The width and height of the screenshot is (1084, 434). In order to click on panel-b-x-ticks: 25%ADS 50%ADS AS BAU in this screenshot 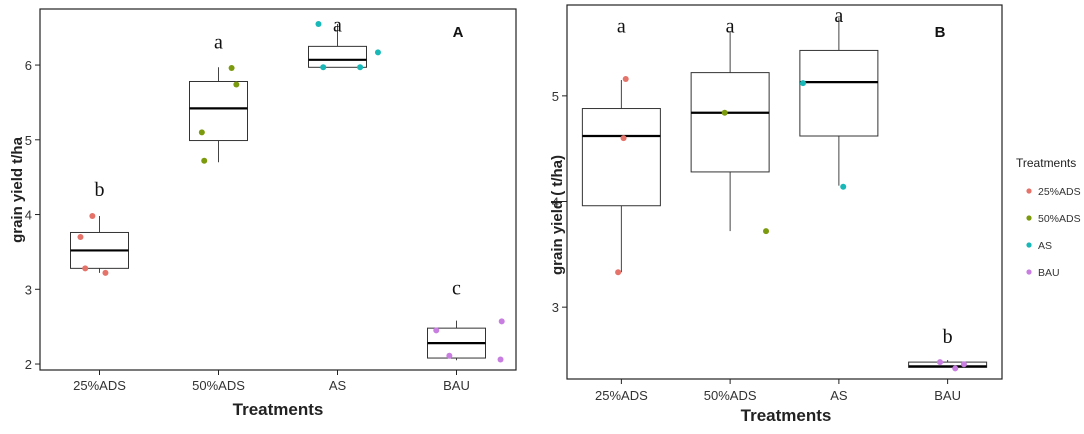, I will do `click(778, 391)`.